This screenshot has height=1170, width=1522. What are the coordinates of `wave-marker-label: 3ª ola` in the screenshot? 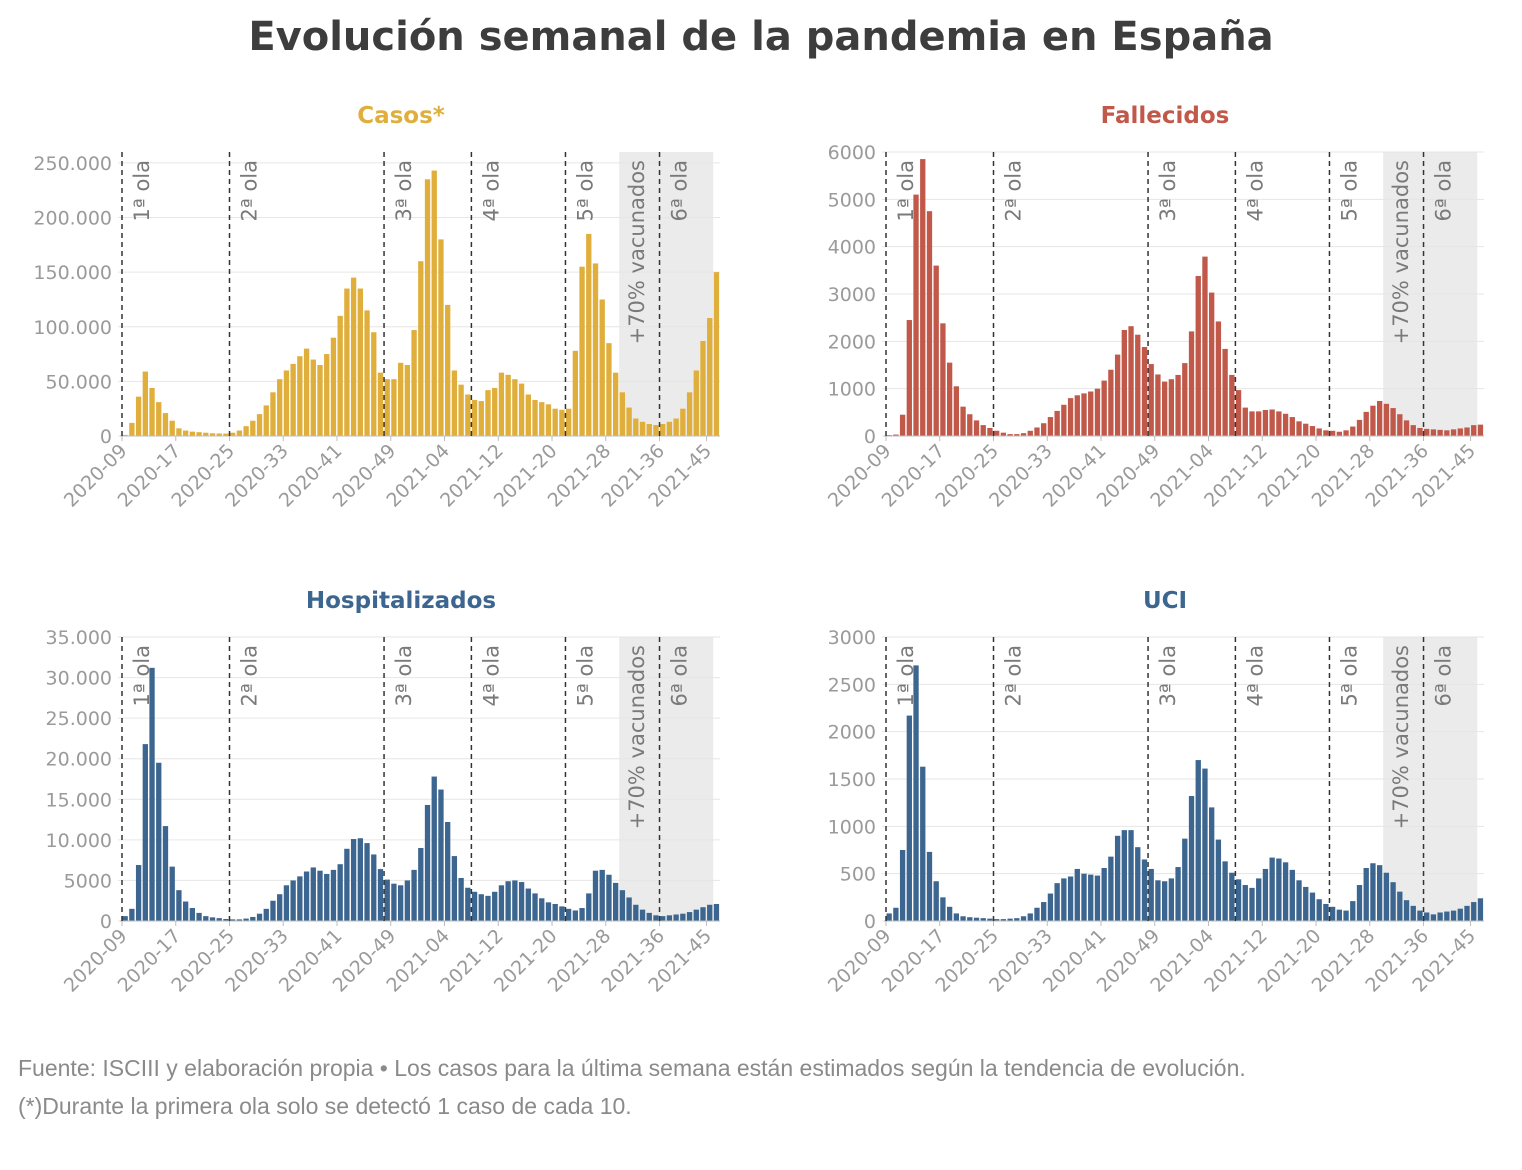 It's located at (404, 190).